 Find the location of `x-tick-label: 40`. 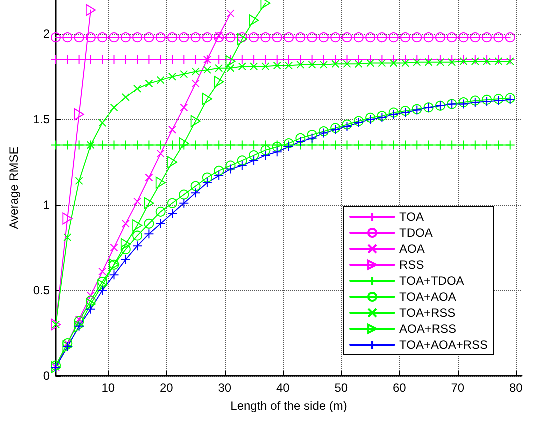

x-tick-label: 40 is located at coordinates (283, 388).